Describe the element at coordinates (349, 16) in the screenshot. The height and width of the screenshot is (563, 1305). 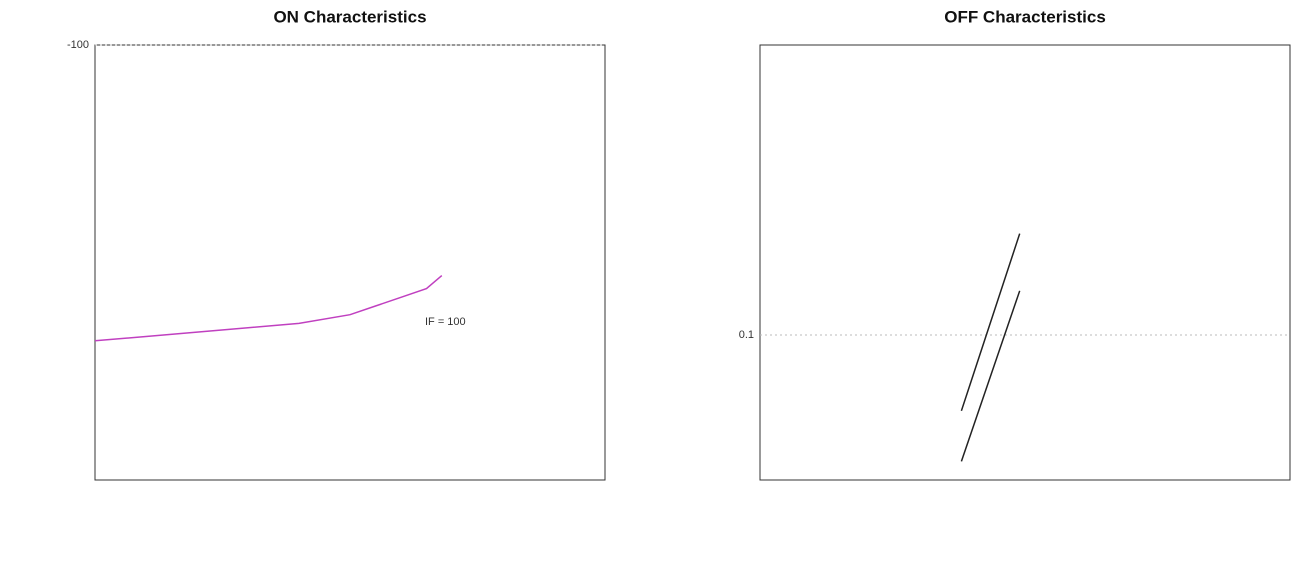
I see `chart-title: ON Characteristics` at that location.